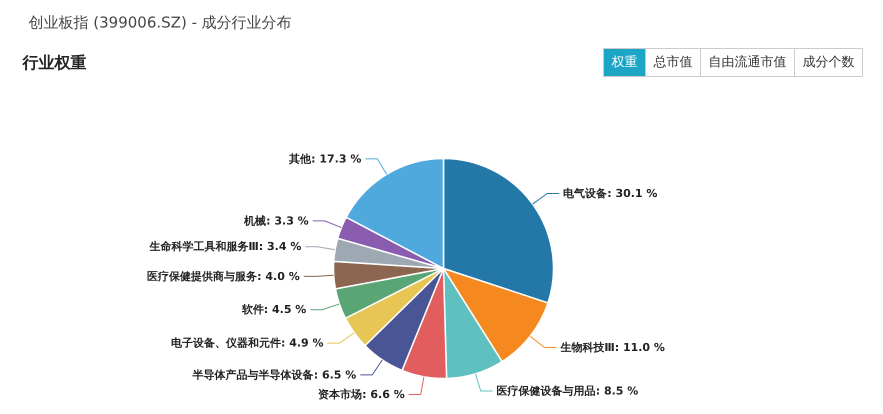  What do you see at coordinates (274, 375) in the screenshot?
I see `slice-label: 半导体产品与半导体设备: 6.5 %` at bounding box center [274, 375].